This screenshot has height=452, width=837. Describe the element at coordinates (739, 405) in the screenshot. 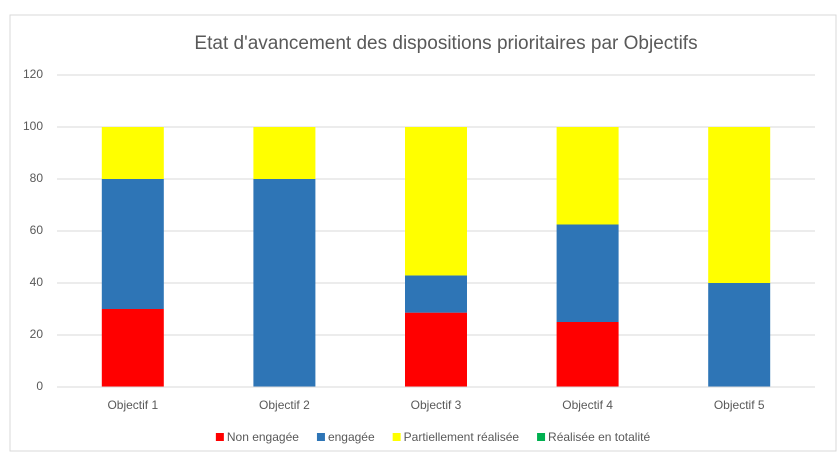

I see `x-tick-label: Objectif 5` at that location.